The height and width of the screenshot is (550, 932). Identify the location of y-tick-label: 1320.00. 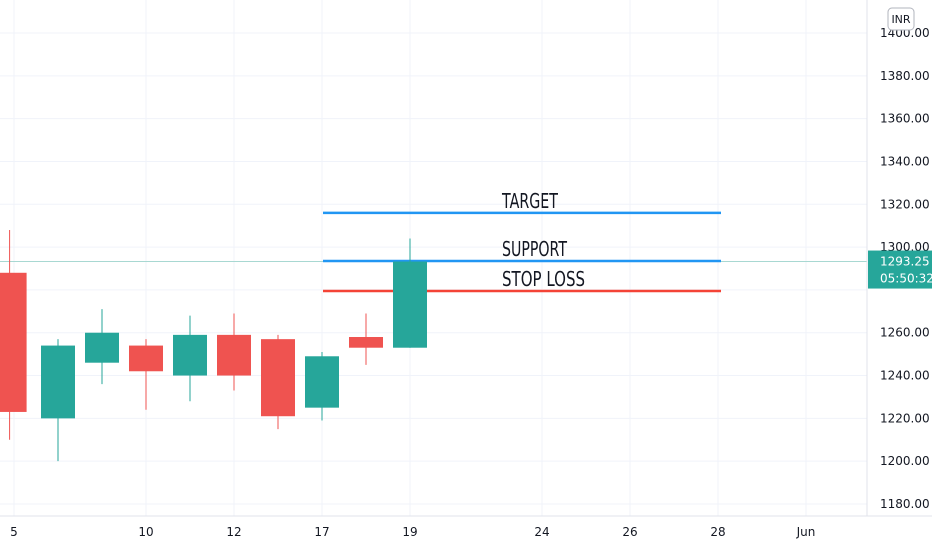
(905, 204).